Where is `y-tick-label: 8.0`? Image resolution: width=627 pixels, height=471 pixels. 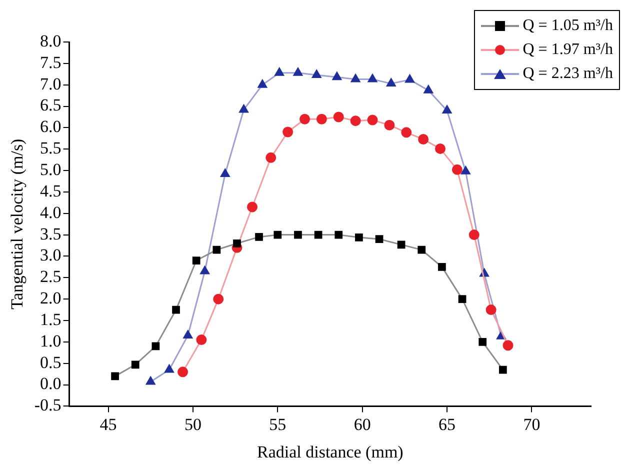
y-tick-label: 8.0 is located at coordinates (51, 40).